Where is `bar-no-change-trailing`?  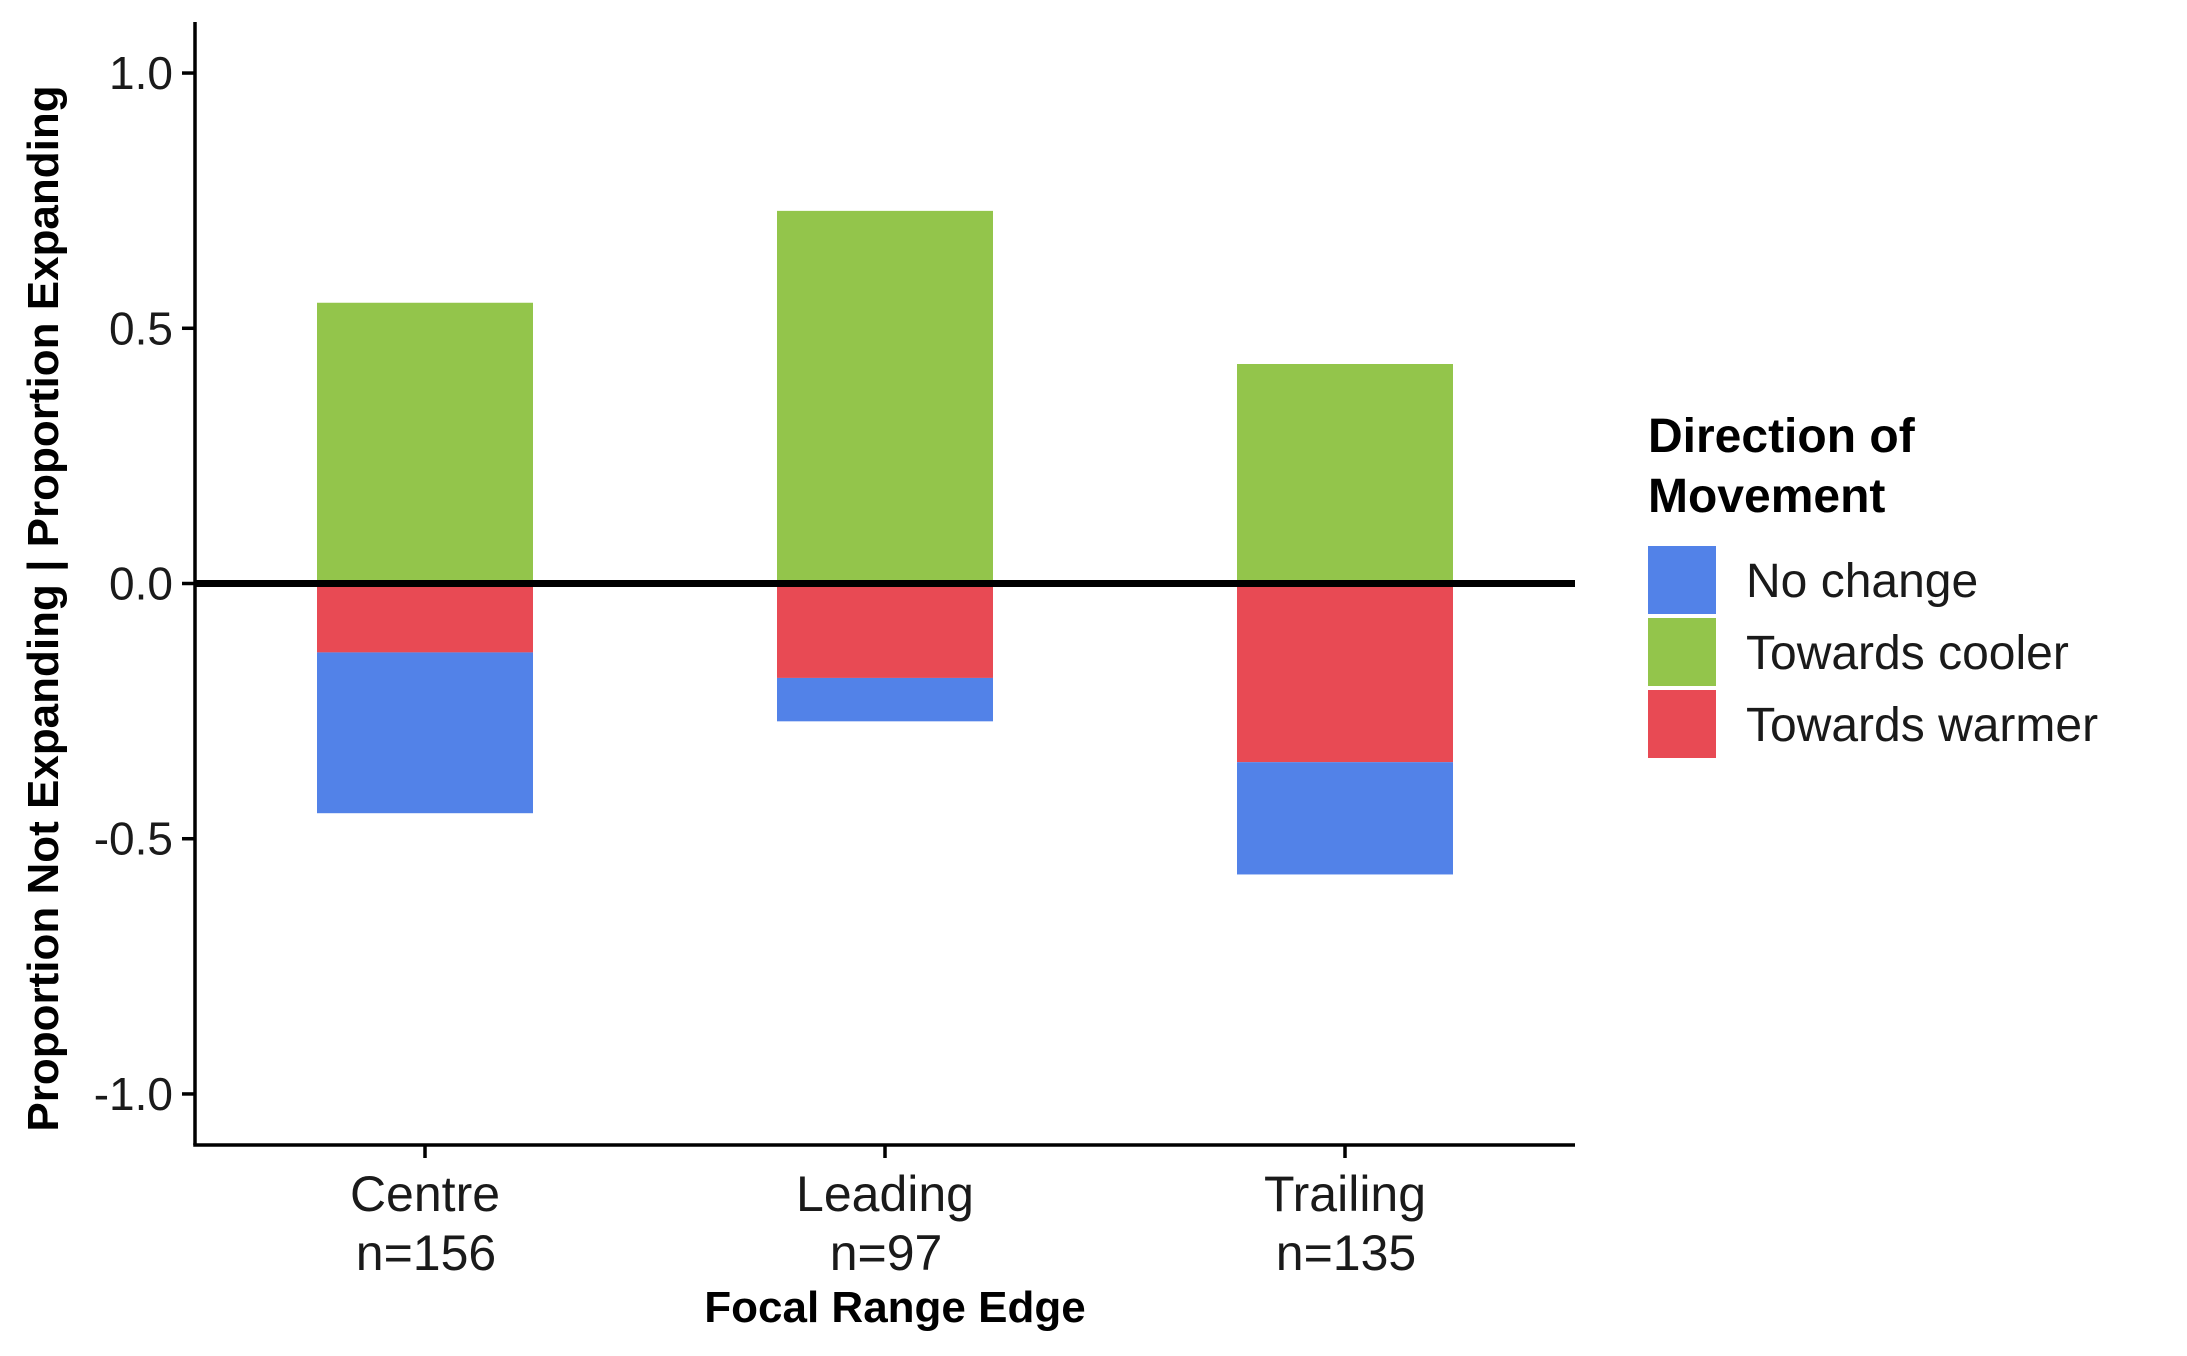
bar-no-change-trailing is located at coordinates (1345, 818).